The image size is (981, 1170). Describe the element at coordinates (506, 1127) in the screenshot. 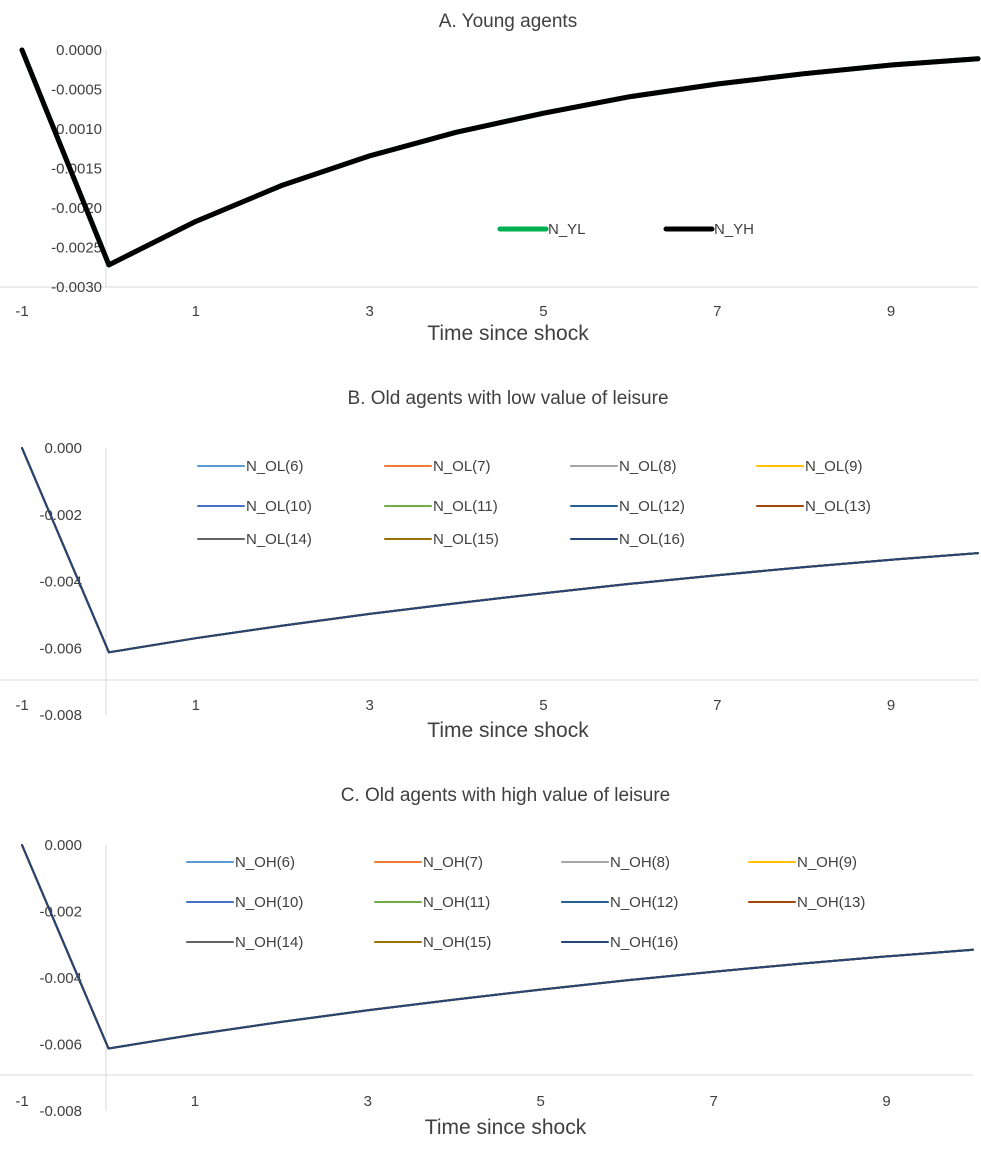

I see `panel-c-x-axis-title: Time since shock` at that location.